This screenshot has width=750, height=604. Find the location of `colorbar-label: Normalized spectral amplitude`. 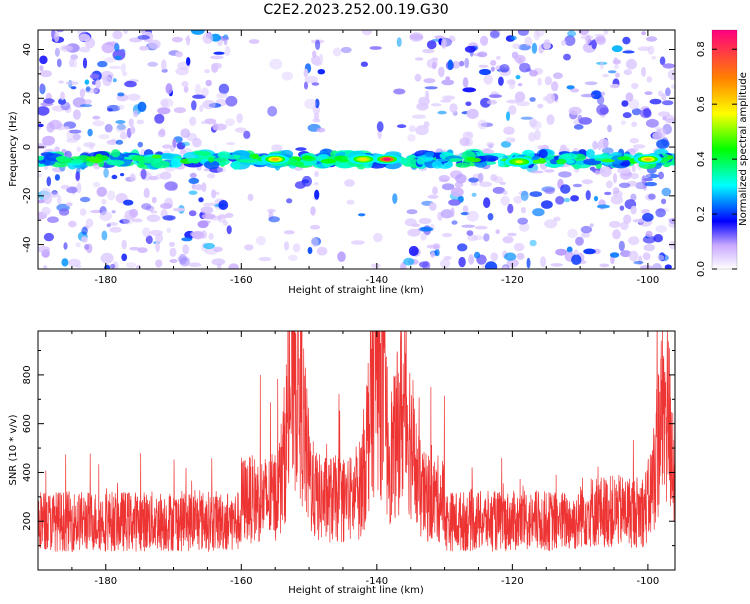

colorbar-label: Normalized spectral amplitude is located at coordinates (743, 149).